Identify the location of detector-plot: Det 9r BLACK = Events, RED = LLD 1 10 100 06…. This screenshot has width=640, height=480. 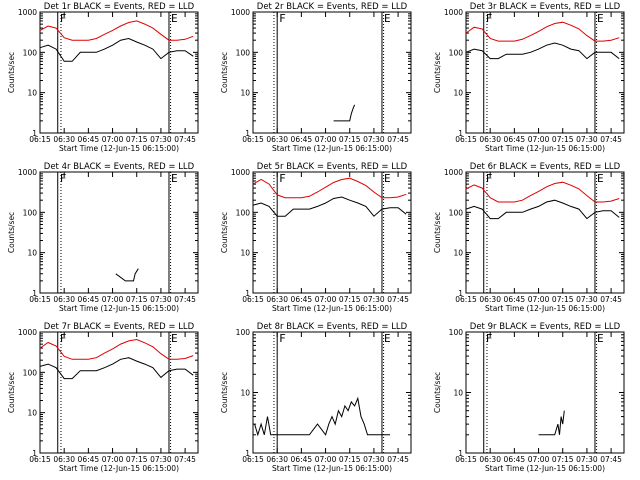
(529, 397).